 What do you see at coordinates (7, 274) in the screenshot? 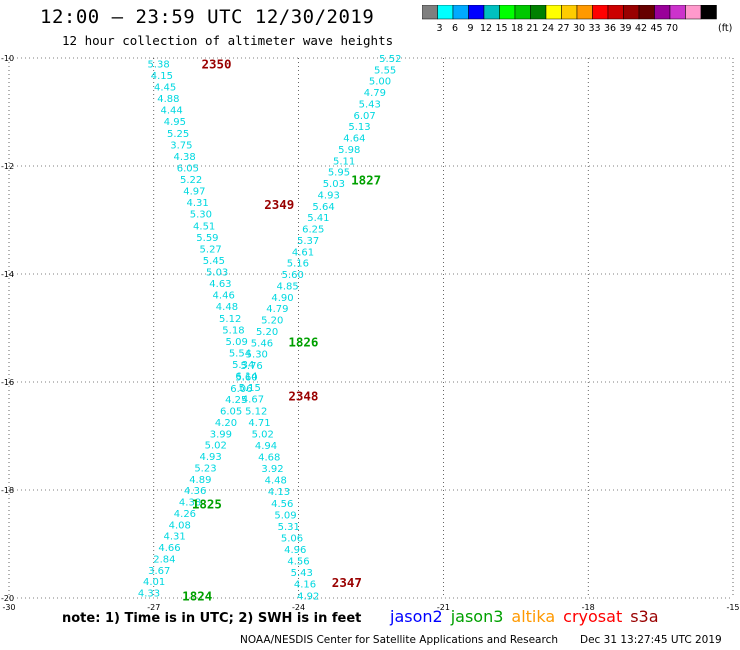
I see `y-tick-label: -14` at bounding box center [7, 274].